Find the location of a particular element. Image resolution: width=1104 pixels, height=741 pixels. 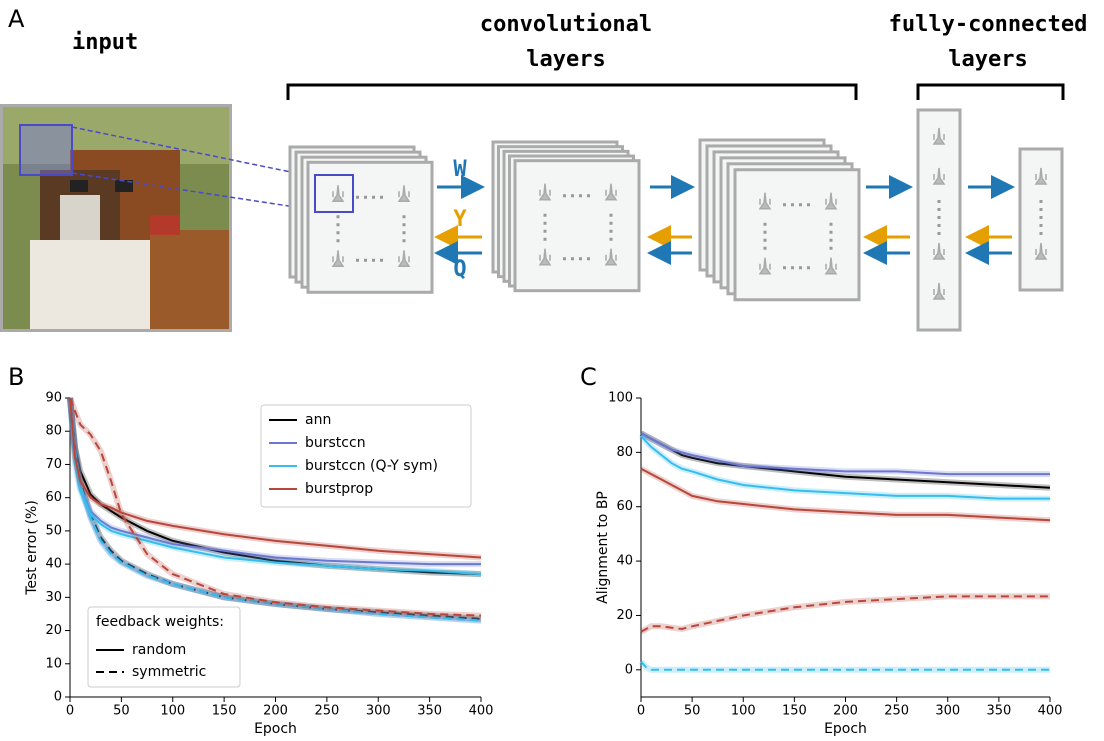

legend-label: burstccn (Q-Y sym) is located at coordinates (371, 466).